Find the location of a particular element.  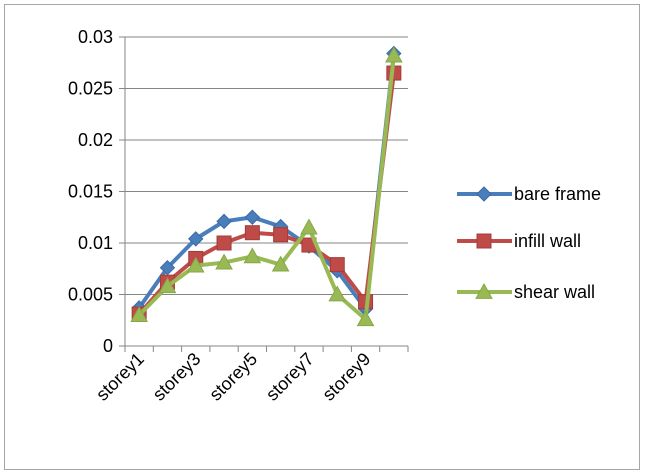

legend-item: infill wall is located at coordinates (519, 241).